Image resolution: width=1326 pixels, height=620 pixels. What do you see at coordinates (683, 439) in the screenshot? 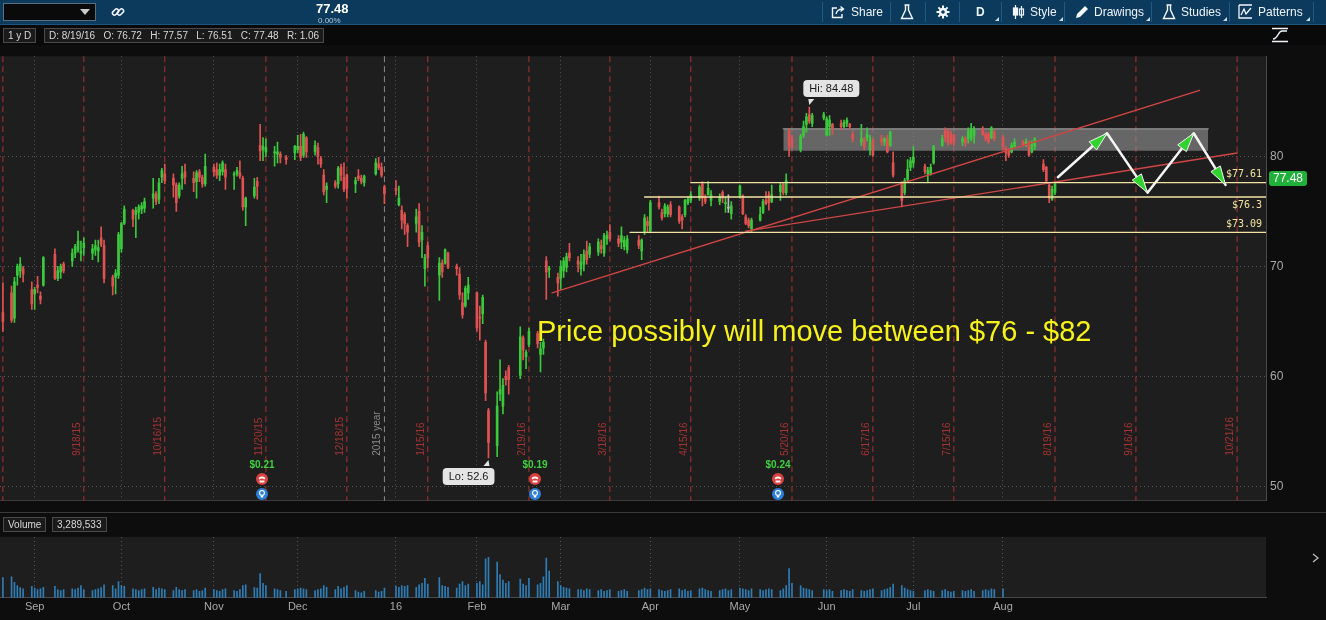
I see `ref-line-label: 4/15/16` at bounding box center [683, 439].